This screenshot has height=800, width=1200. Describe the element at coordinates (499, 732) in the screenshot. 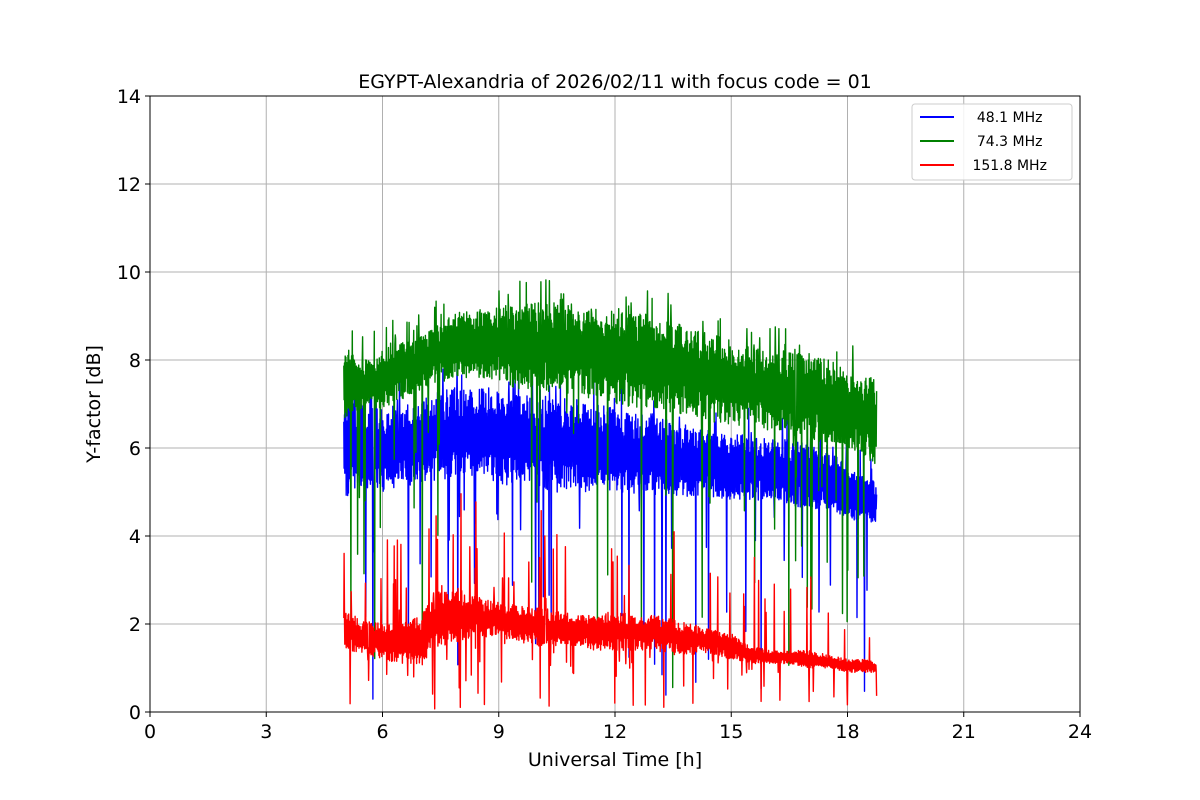

I see `x-tick-label: 9` at that location.